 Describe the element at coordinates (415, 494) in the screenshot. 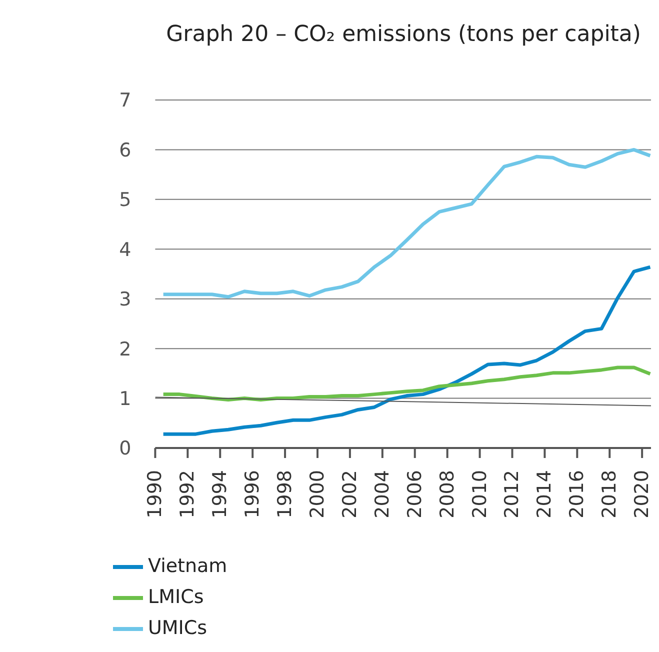

I see `x-tick-label: 2006` at that location.